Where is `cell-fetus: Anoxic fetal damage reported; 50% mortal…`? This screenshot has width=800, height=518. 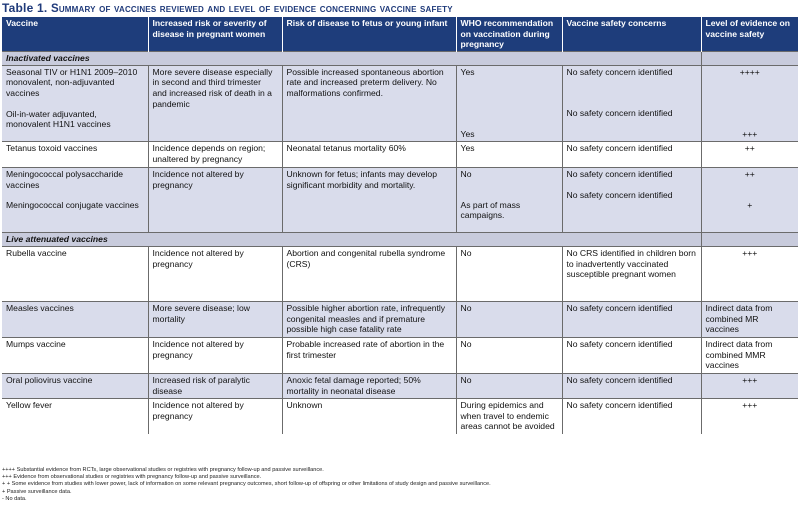 cell-fetus: Anoxic fetal damage reported; 50% mortal… is located at coordinates (369, 385).